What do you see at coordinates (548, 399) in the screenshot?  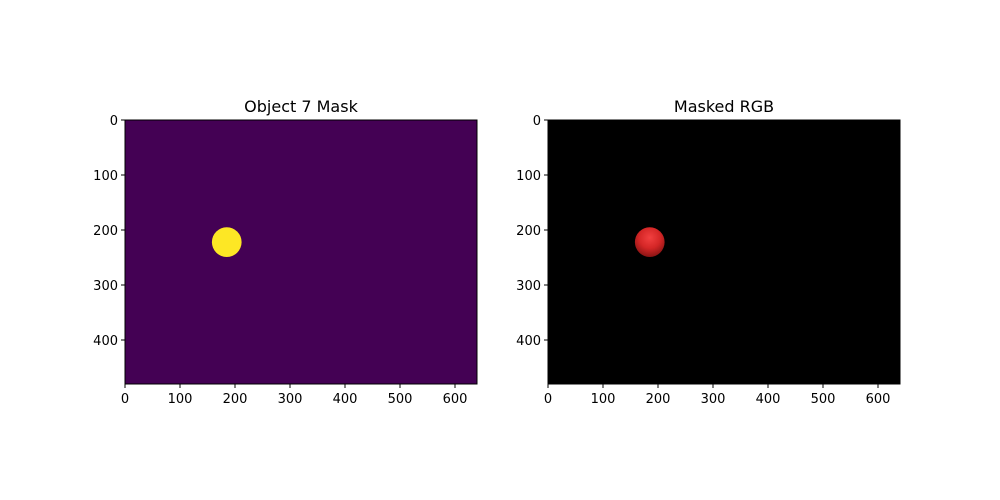 I see `rgb-x-tick-label: 0` at bounding box center [548, 399].